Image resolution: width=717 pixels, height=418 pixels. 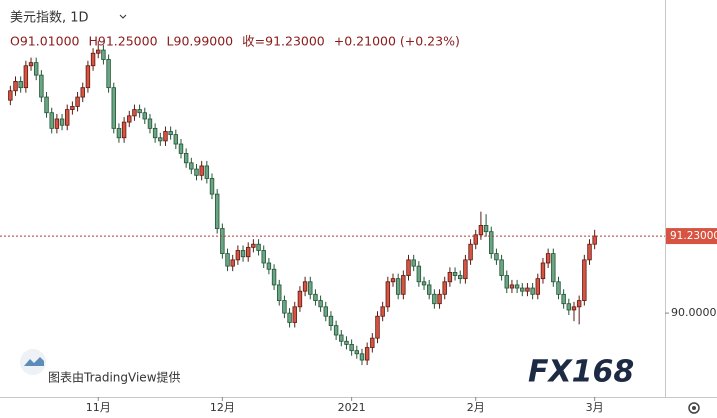 I want to click on logo: FX168, so click(x=581, y=372).